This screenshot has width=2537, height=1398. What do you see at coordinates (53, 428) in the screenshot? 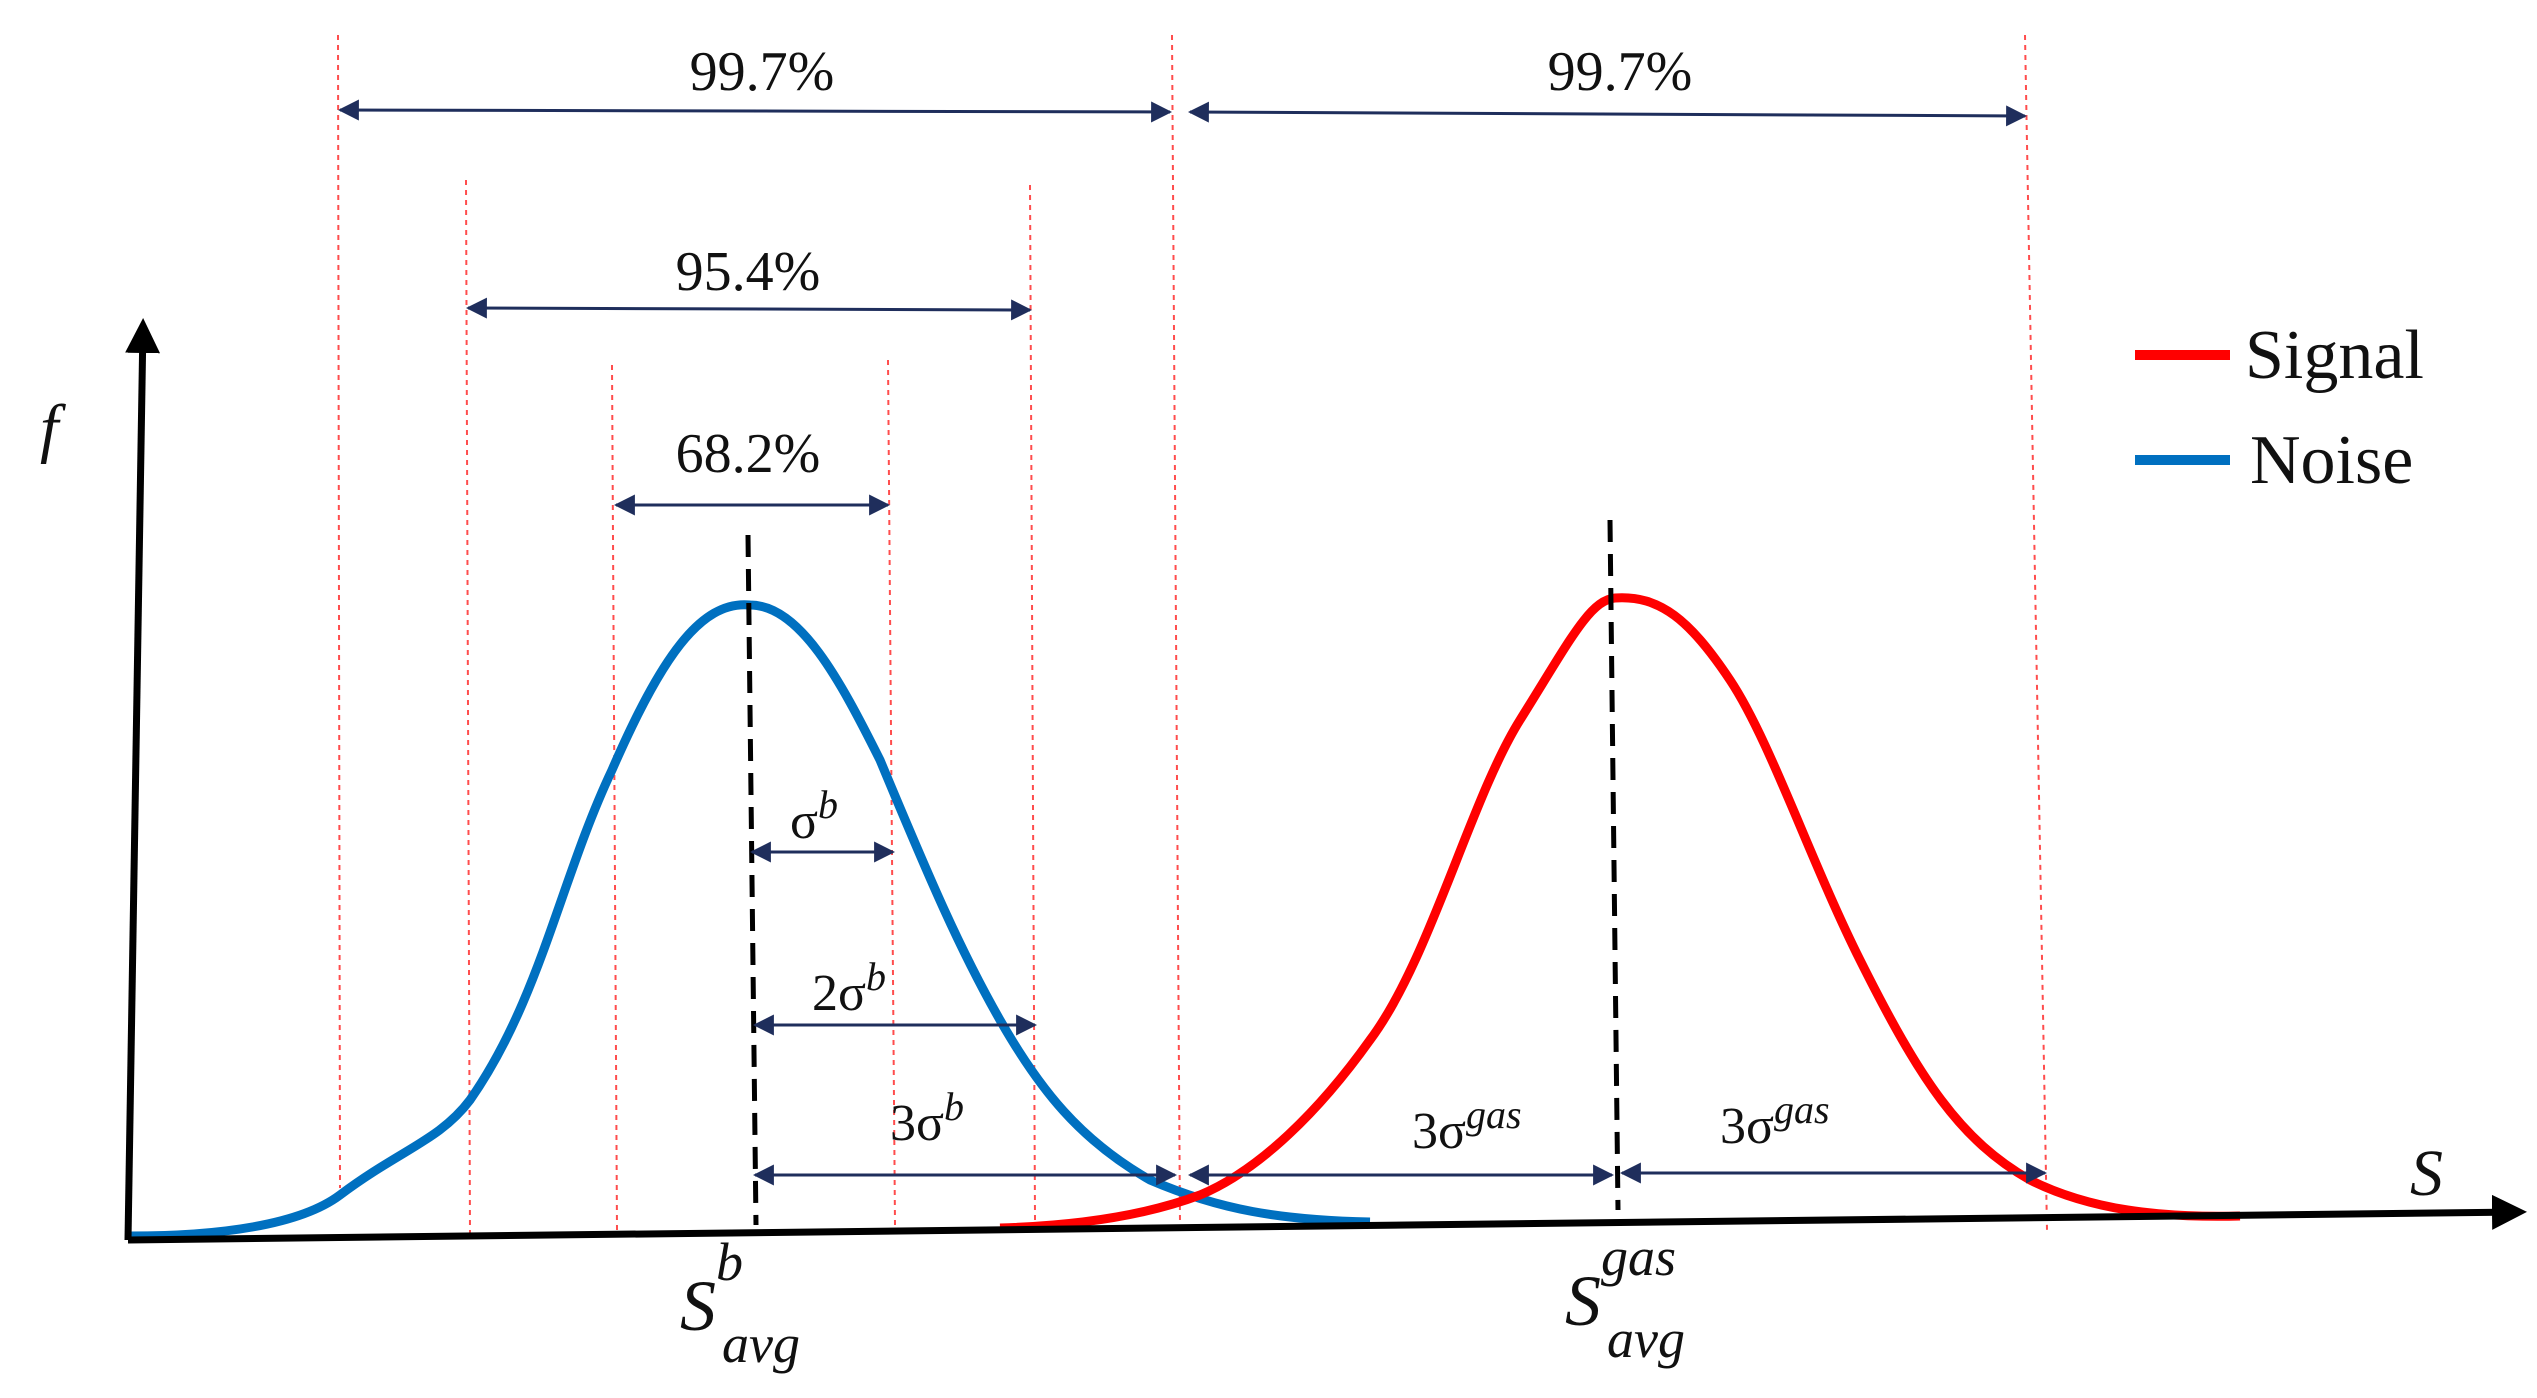
I see `y-axis-label: f` at bounding box center [53, 428].